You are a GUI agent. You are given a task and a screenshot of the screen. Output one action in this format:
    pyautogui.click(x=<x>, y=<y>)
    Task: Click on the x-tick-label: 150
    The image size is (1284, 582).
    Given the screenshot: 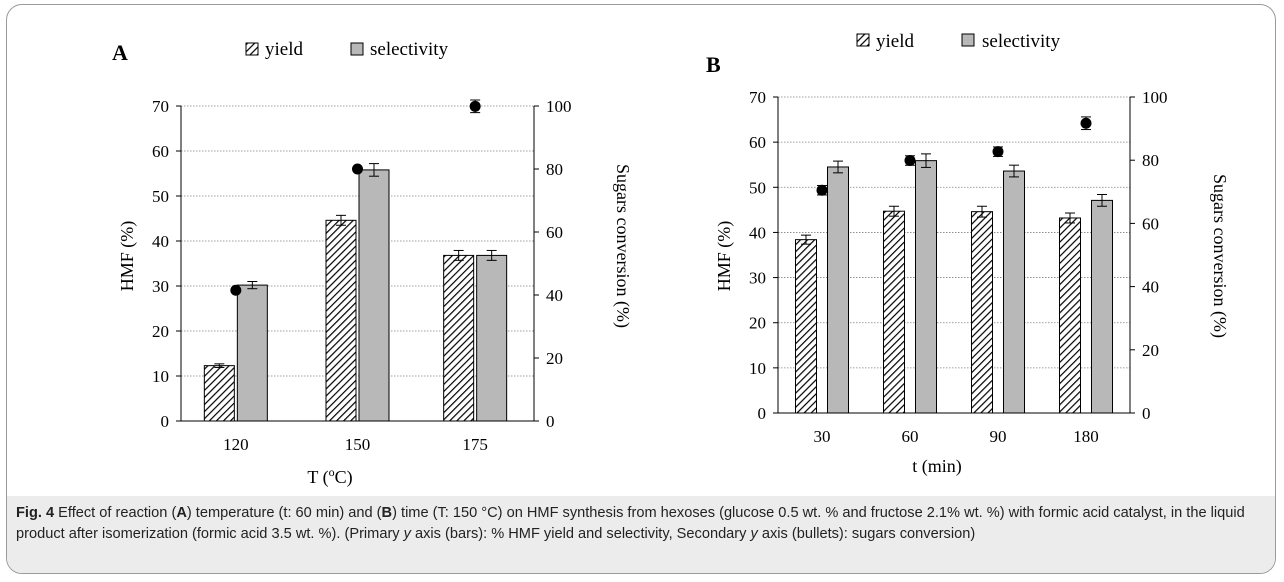 What is the action you would take?
    pyautogui.click(x=358, y=444)
    